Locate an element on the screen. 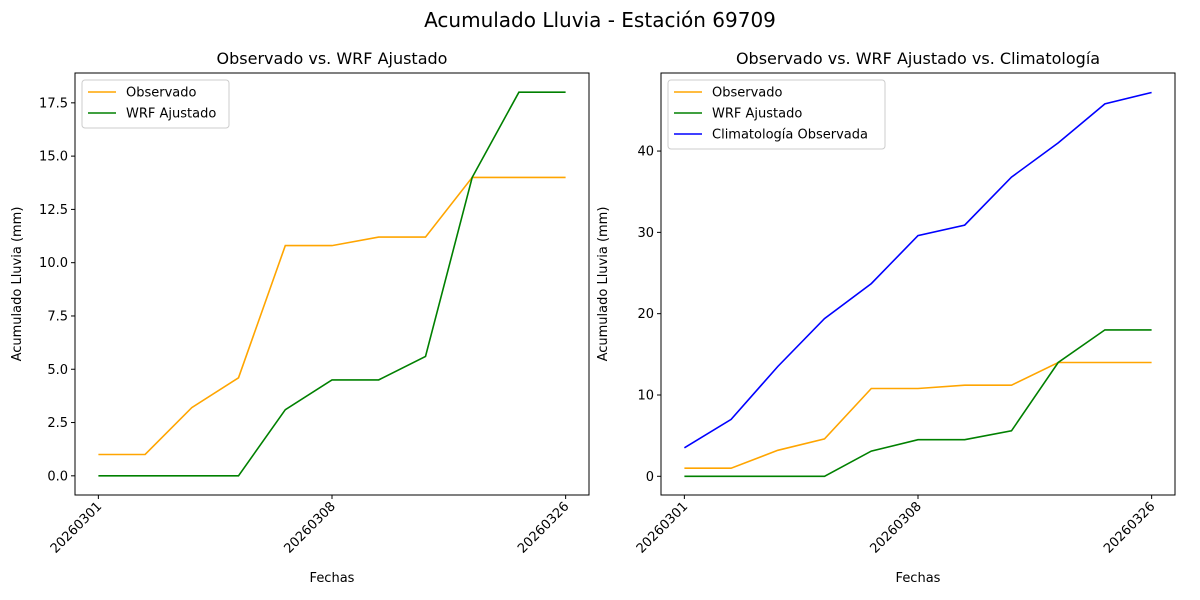 The width and height of the screenshot is (1200, 600). y-tick-label: 10 is located at coordinates (645, 395).